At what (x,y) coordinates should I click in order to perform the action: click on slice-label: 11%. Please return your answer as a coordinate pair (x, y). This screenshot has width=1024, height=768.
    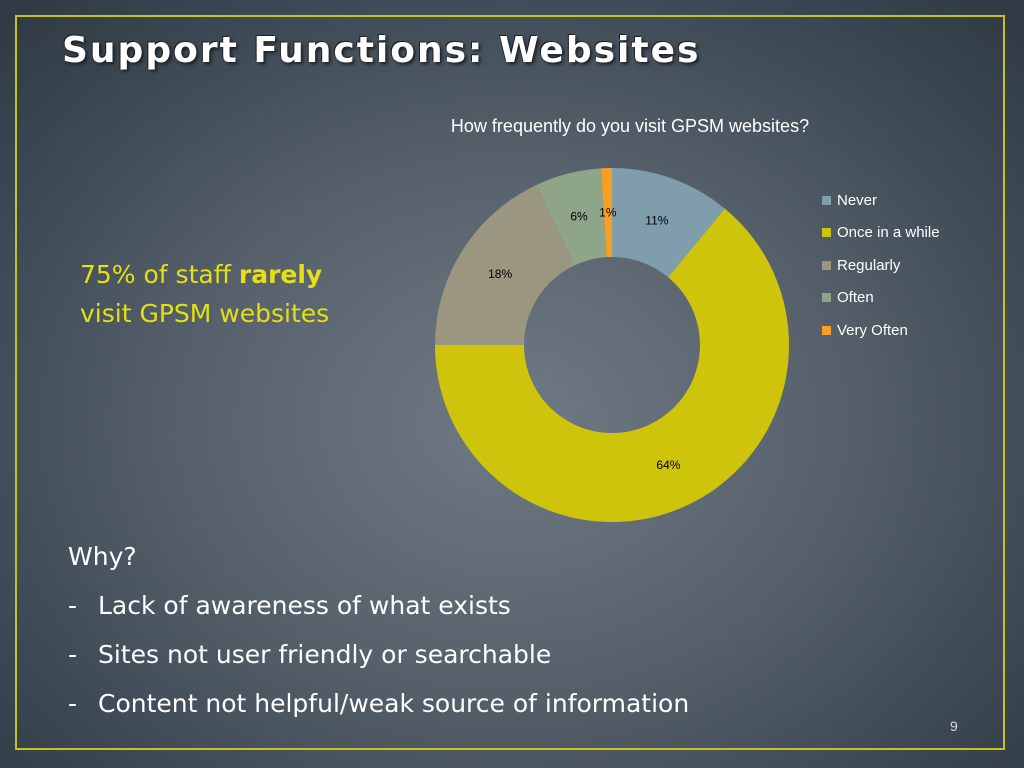
    Looking at the image, I should click on (656, 220).